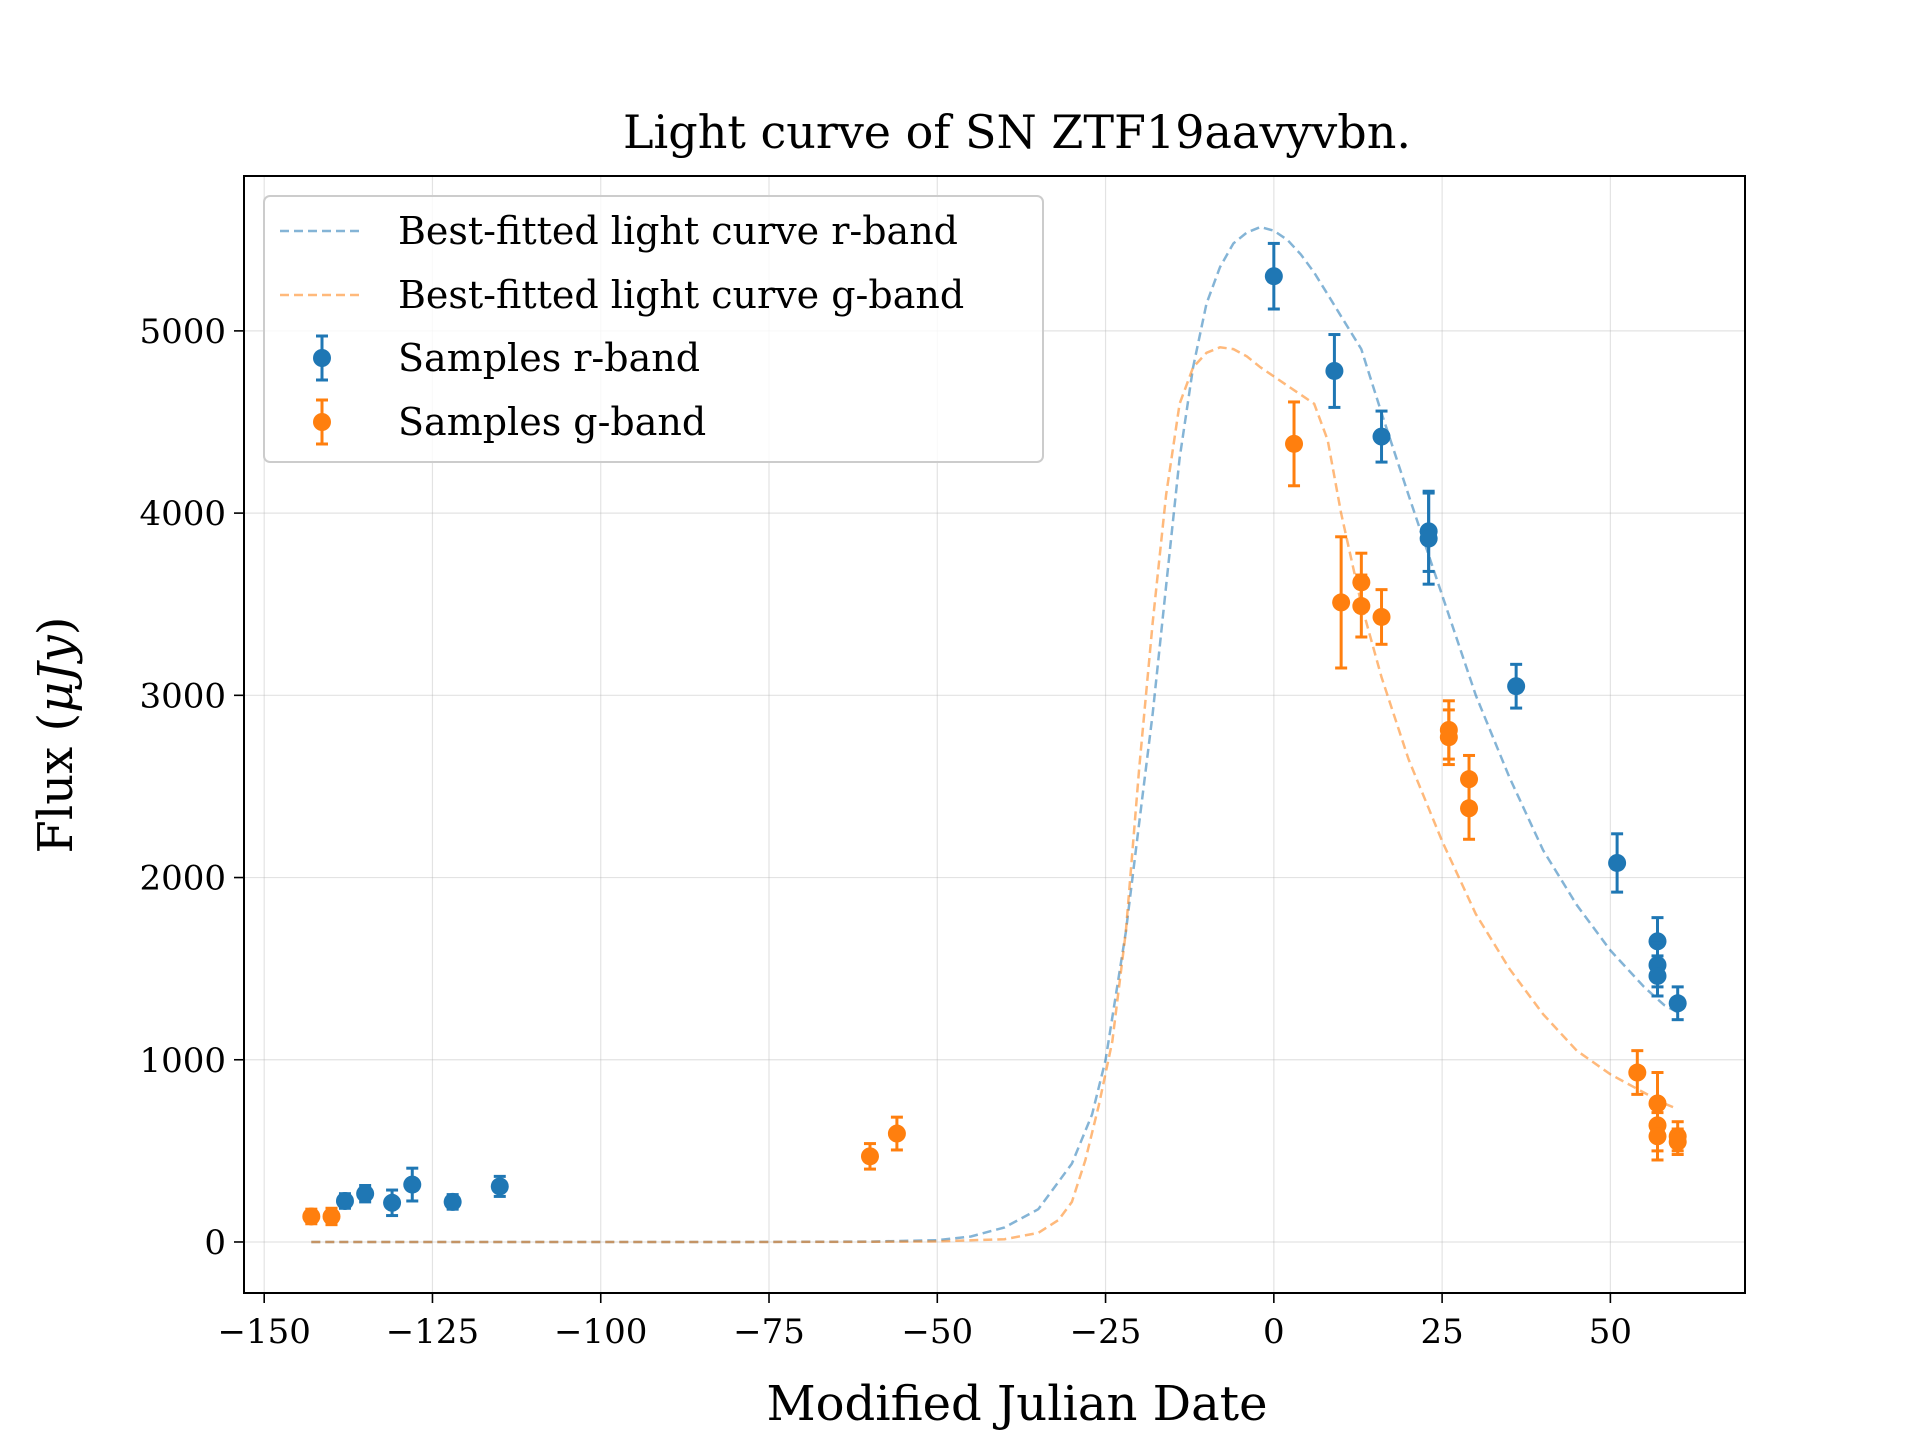 This screenshot has height=1440, width=1920. What do you see at coordinates (215, 1243) in the screenshot?
I see `y-tick-label: 0` at bounding box center [215, 1243].